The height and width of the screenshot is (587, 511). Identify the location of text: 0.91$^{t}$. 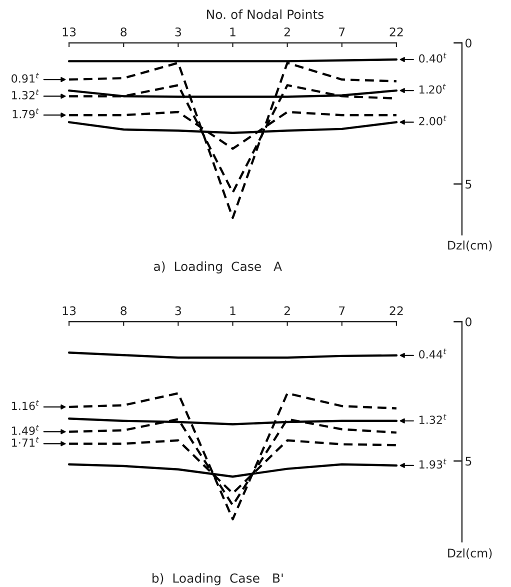
(25, 77).